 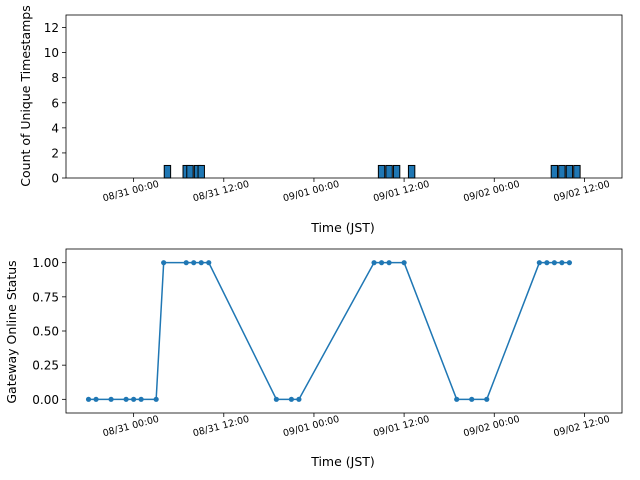 I want to click on y-tick-label: 0.75, so click(x=45, y=297).